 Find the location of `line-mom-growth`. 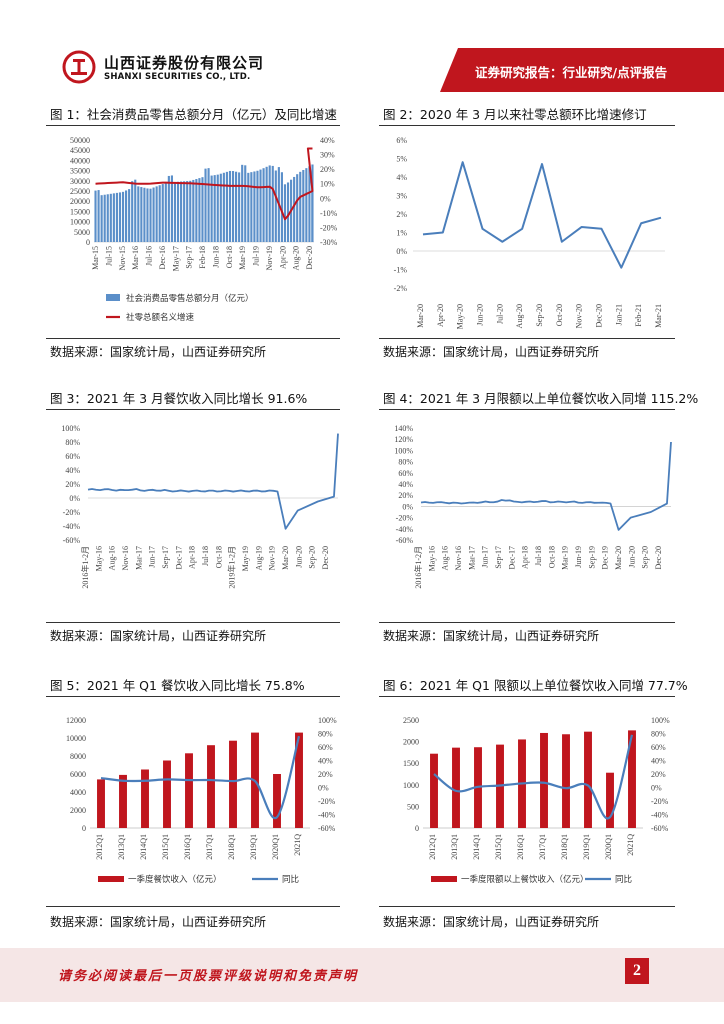

line-mom-growth is located at coordinates (542, 215).